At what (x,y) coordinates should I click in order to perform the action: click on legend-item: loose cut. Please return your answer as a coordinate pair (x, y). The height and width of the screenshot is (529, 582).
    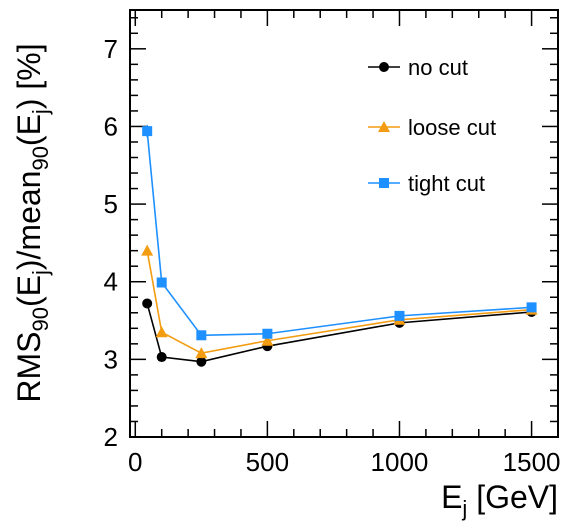
    Looking at the image, I should click on (432, 127).